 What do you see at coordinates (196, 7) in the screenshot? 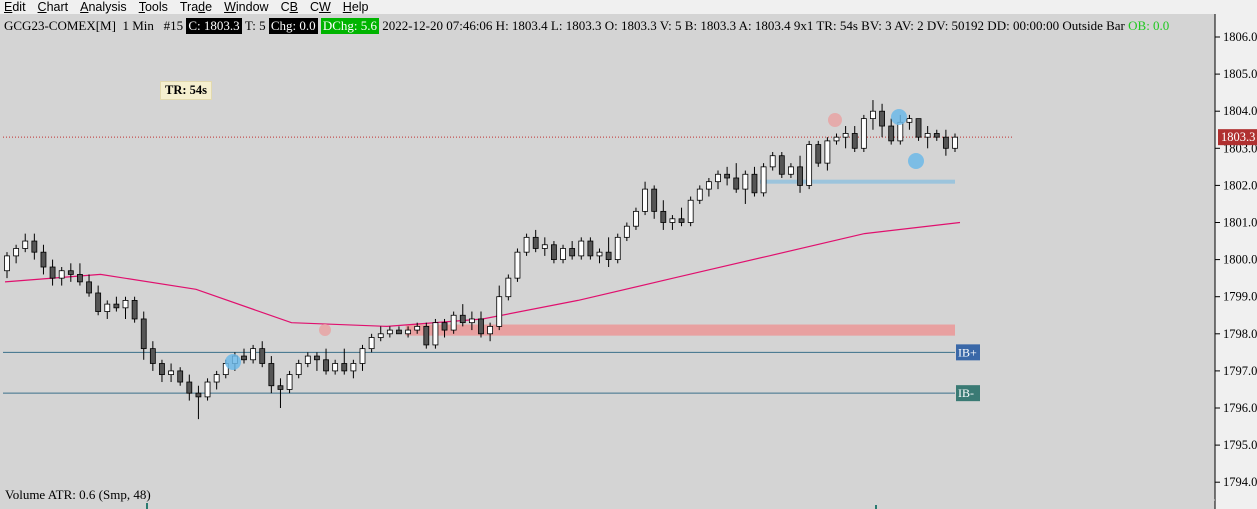
I see `menu-trade: Trade` at bounding box center [196, 7].